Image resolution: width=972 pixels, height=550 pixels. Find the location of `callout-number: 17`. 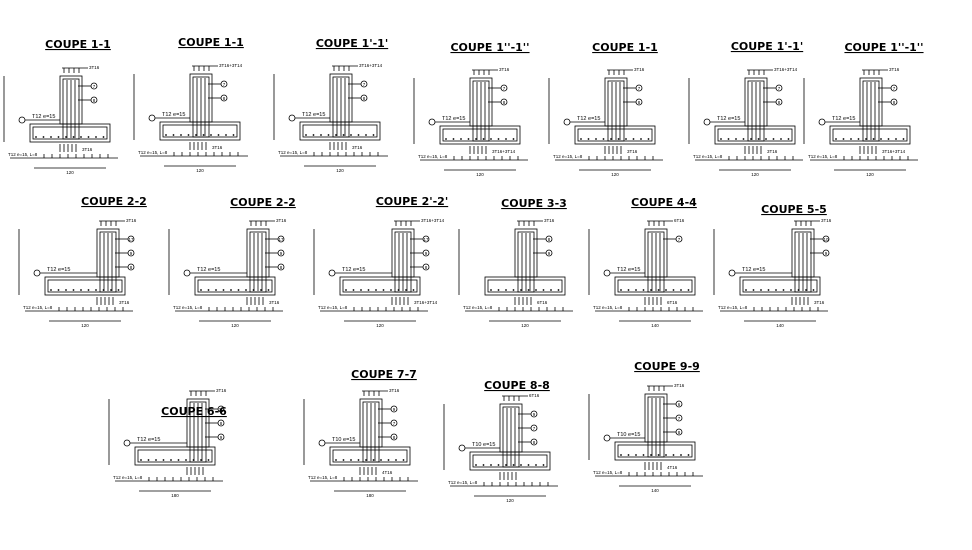

callout-number: 17 is located at coordinates (426, 239).